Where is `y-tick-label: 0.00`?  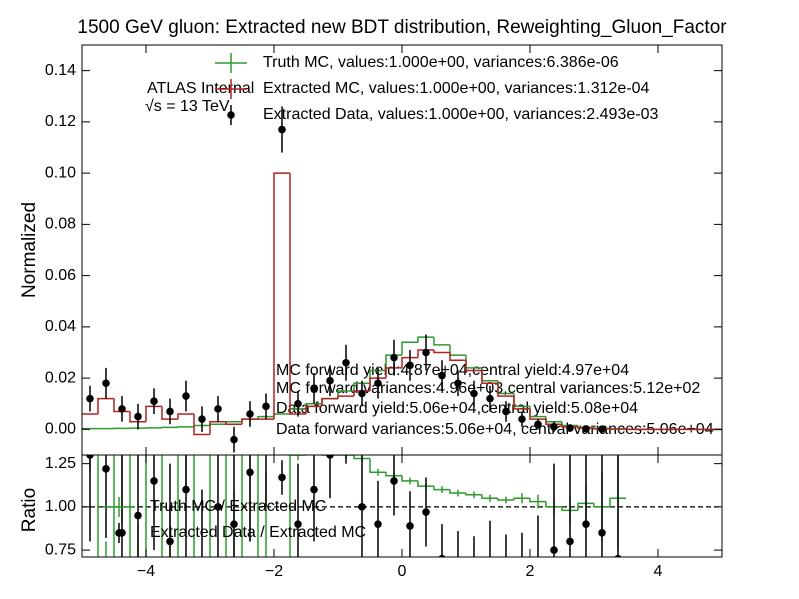
y-tick-label: 0.00 is located at coordinates (60, 429).